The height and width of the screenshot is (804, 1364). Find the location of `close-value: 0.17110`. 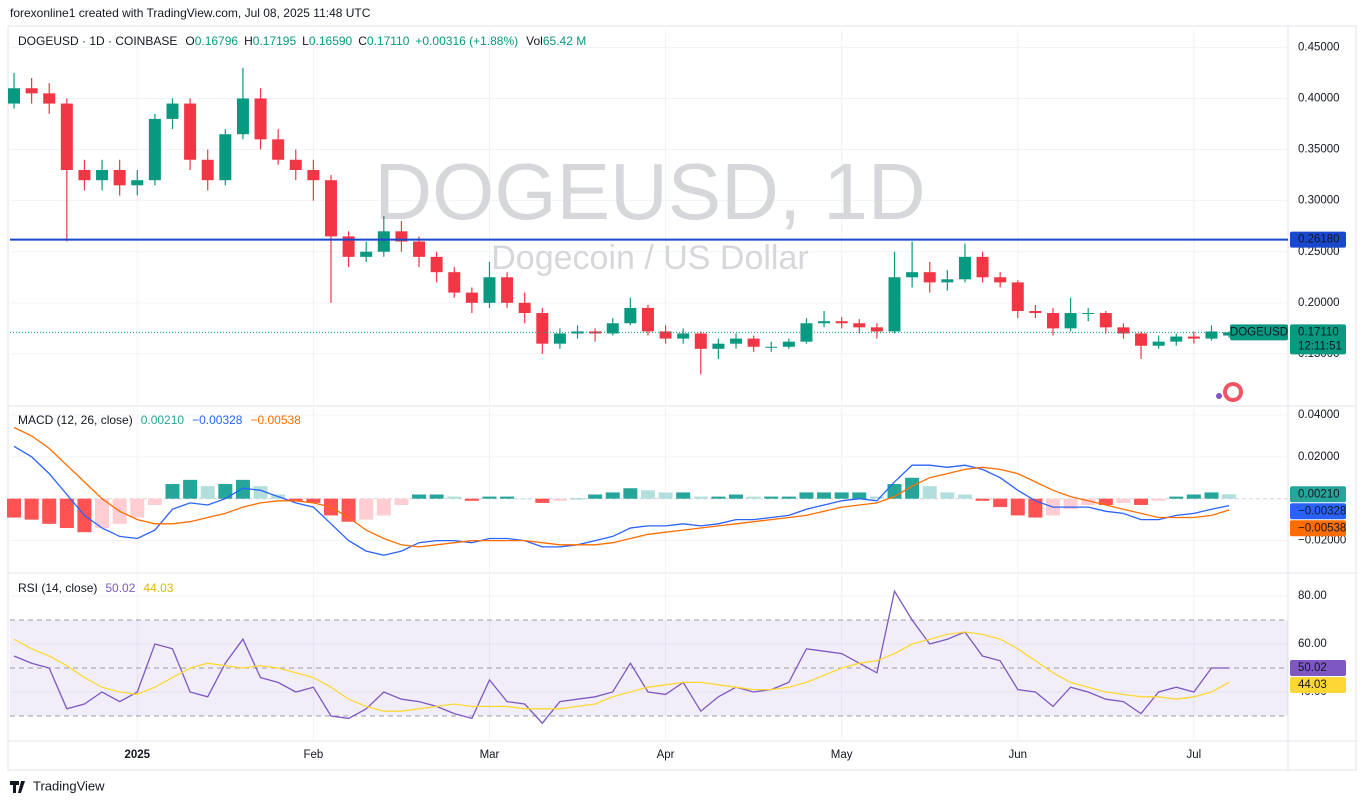

close-value: 0.17110 is located at coordinates (388, 41).